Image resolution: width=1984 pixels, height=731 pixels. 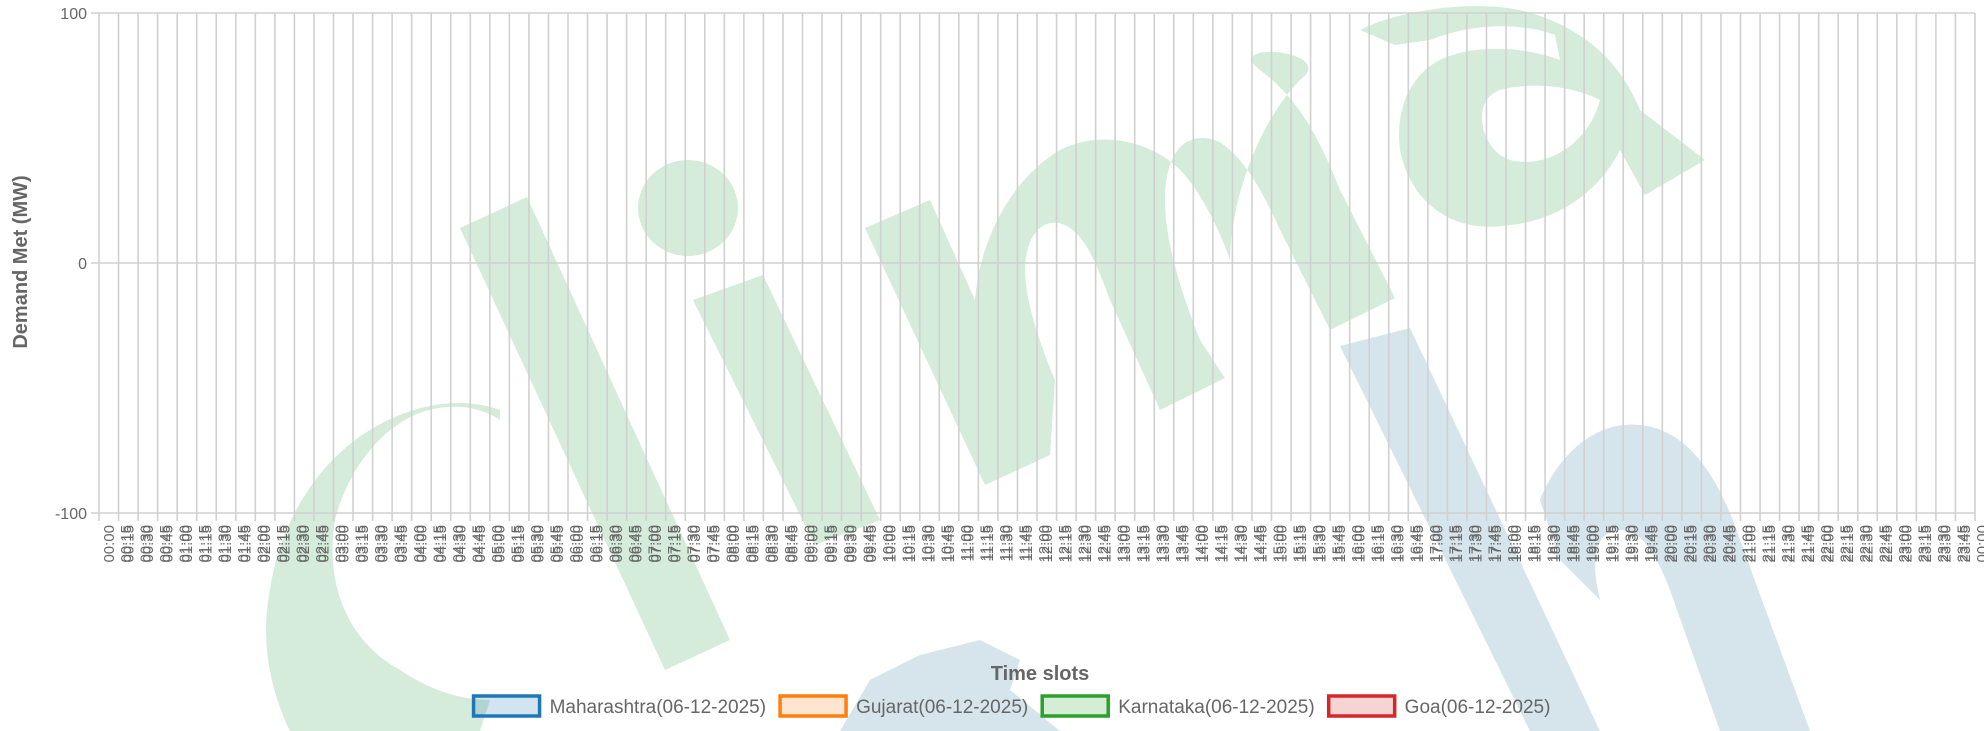 I want to click on x-tick-label: 13:30, so click(x=1164, y=544).